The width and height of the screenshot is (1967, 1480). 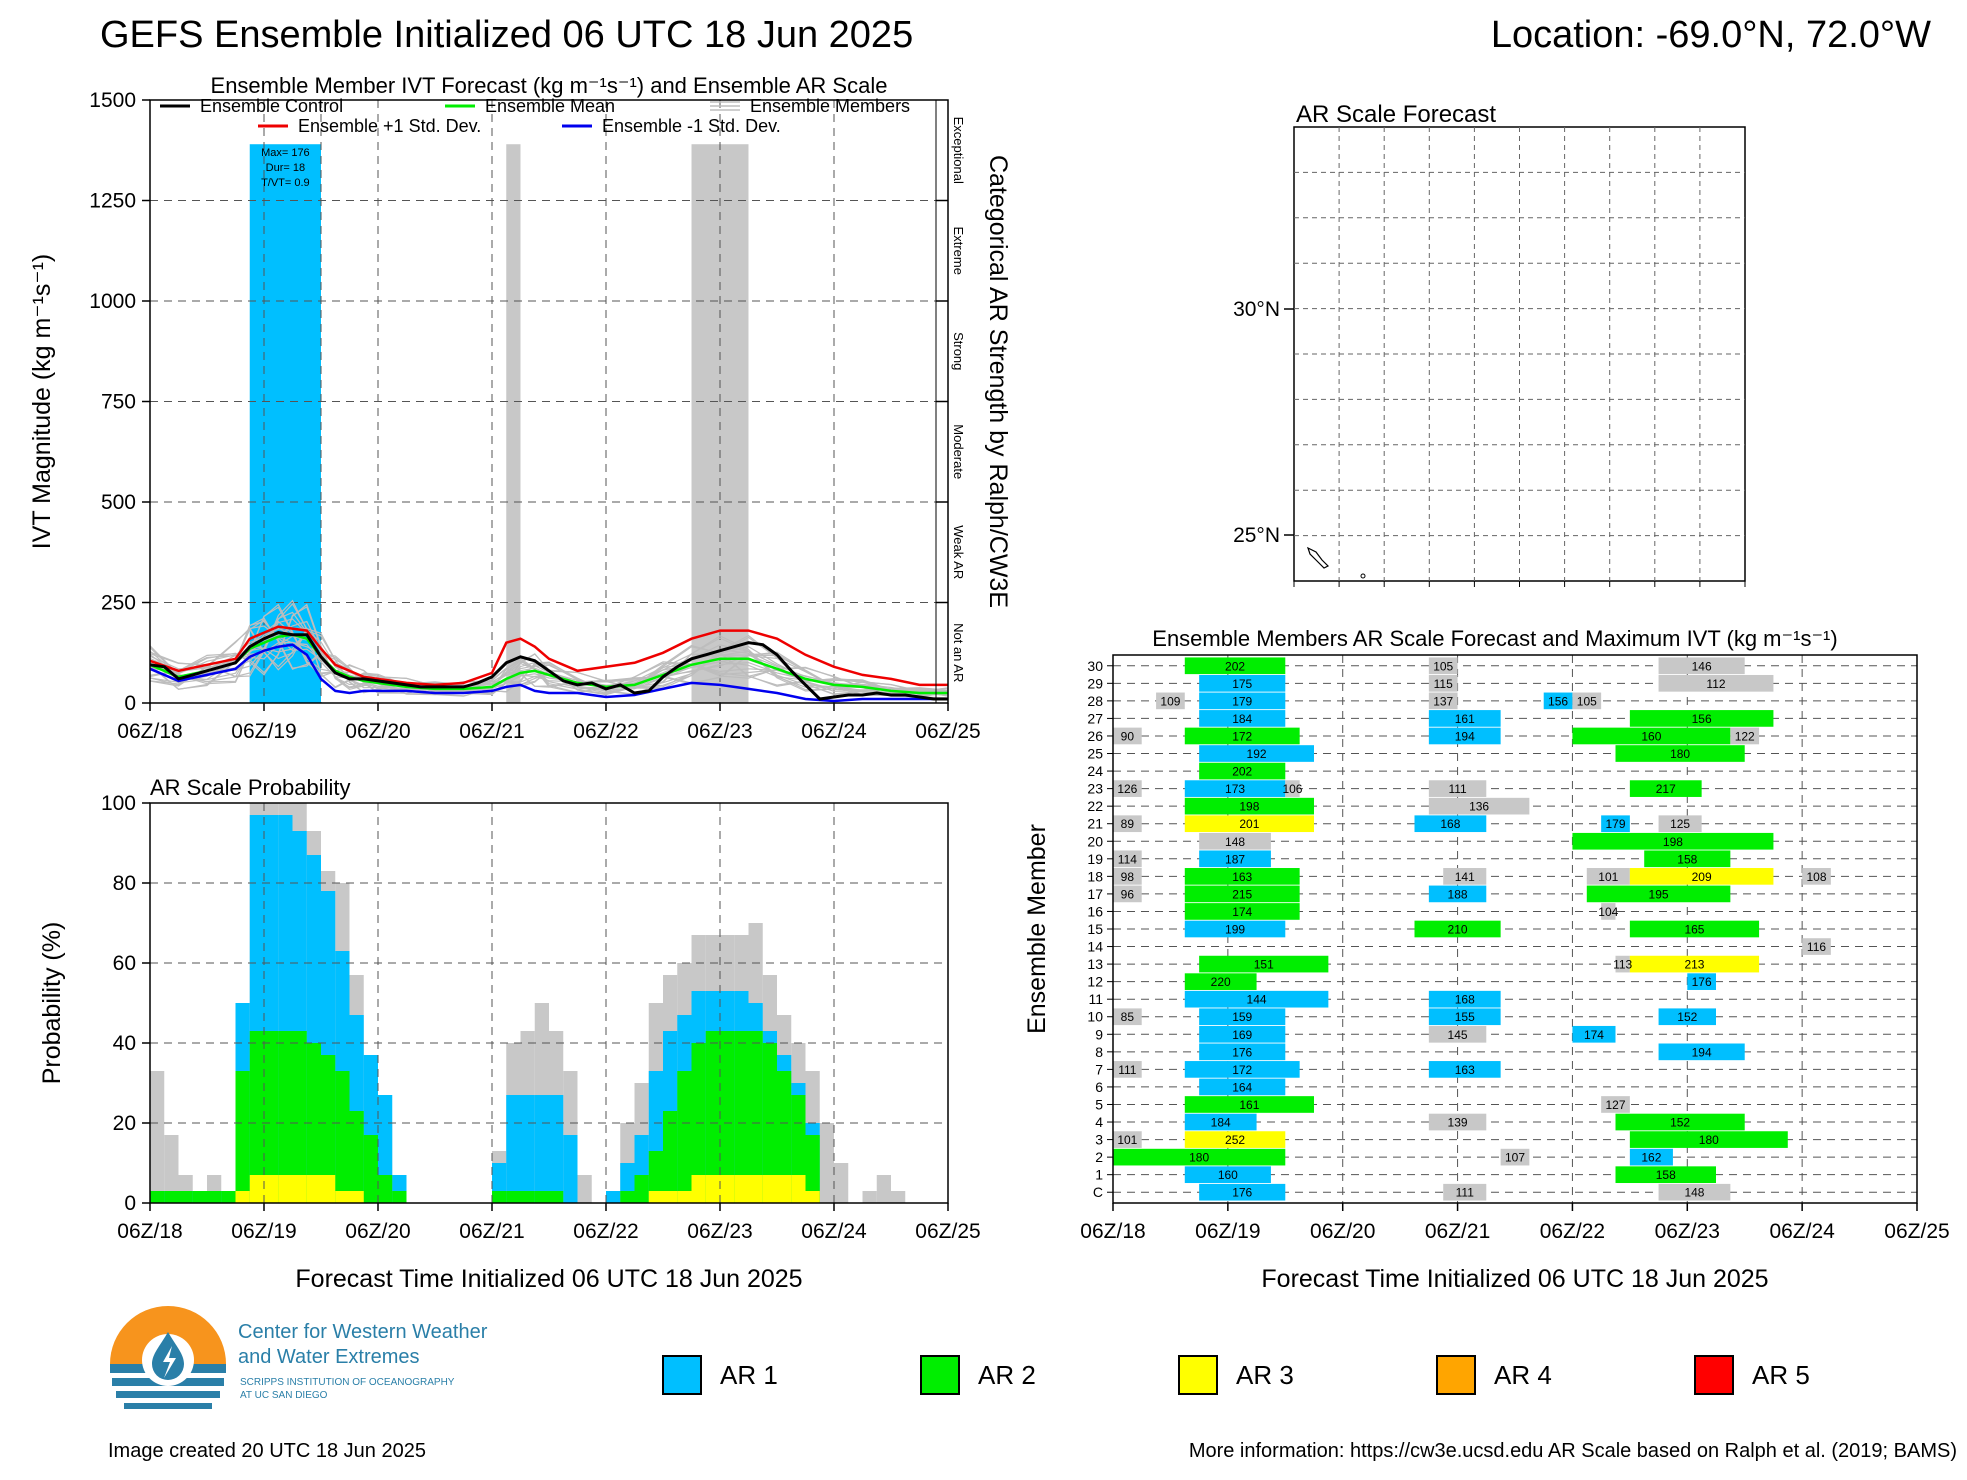 What do you see at coordinates (1099, 1087) in the screenshot?
I see `member-ytick-label: 6` at bounding box center [1099, 1087].